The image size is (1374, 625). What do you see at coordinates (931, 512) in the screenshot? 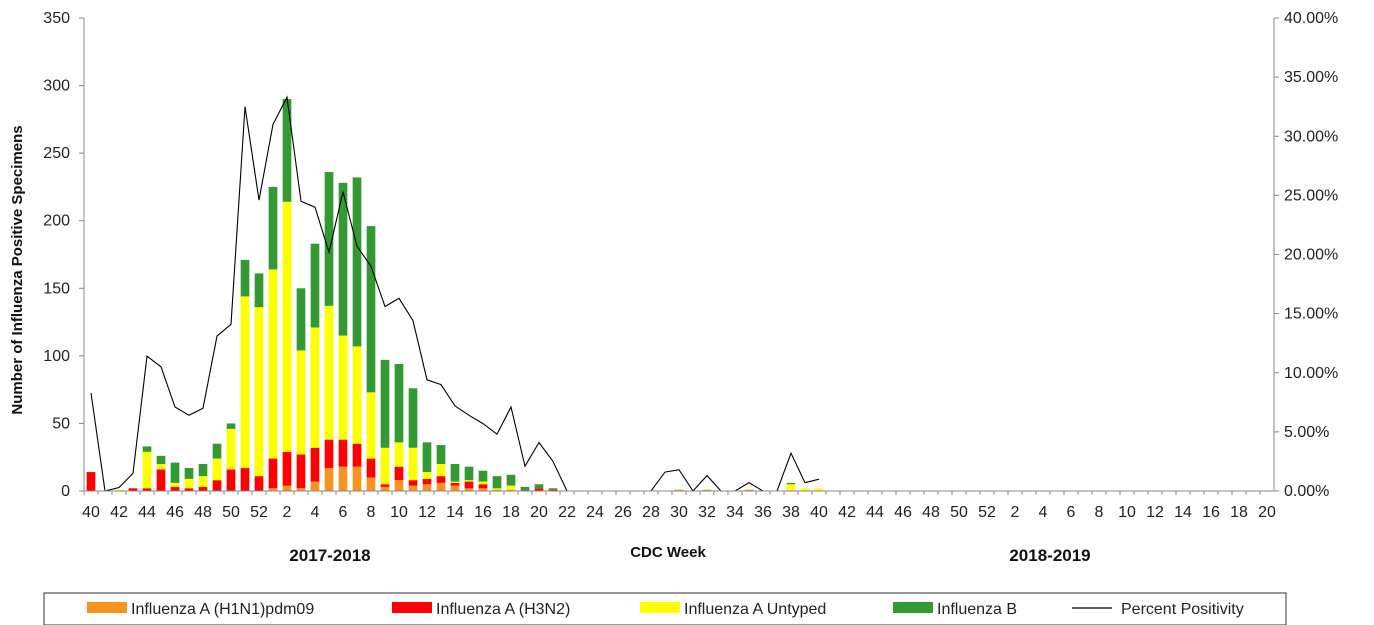
I see `x-tick-label: 48` at bounding box center [931, 512].